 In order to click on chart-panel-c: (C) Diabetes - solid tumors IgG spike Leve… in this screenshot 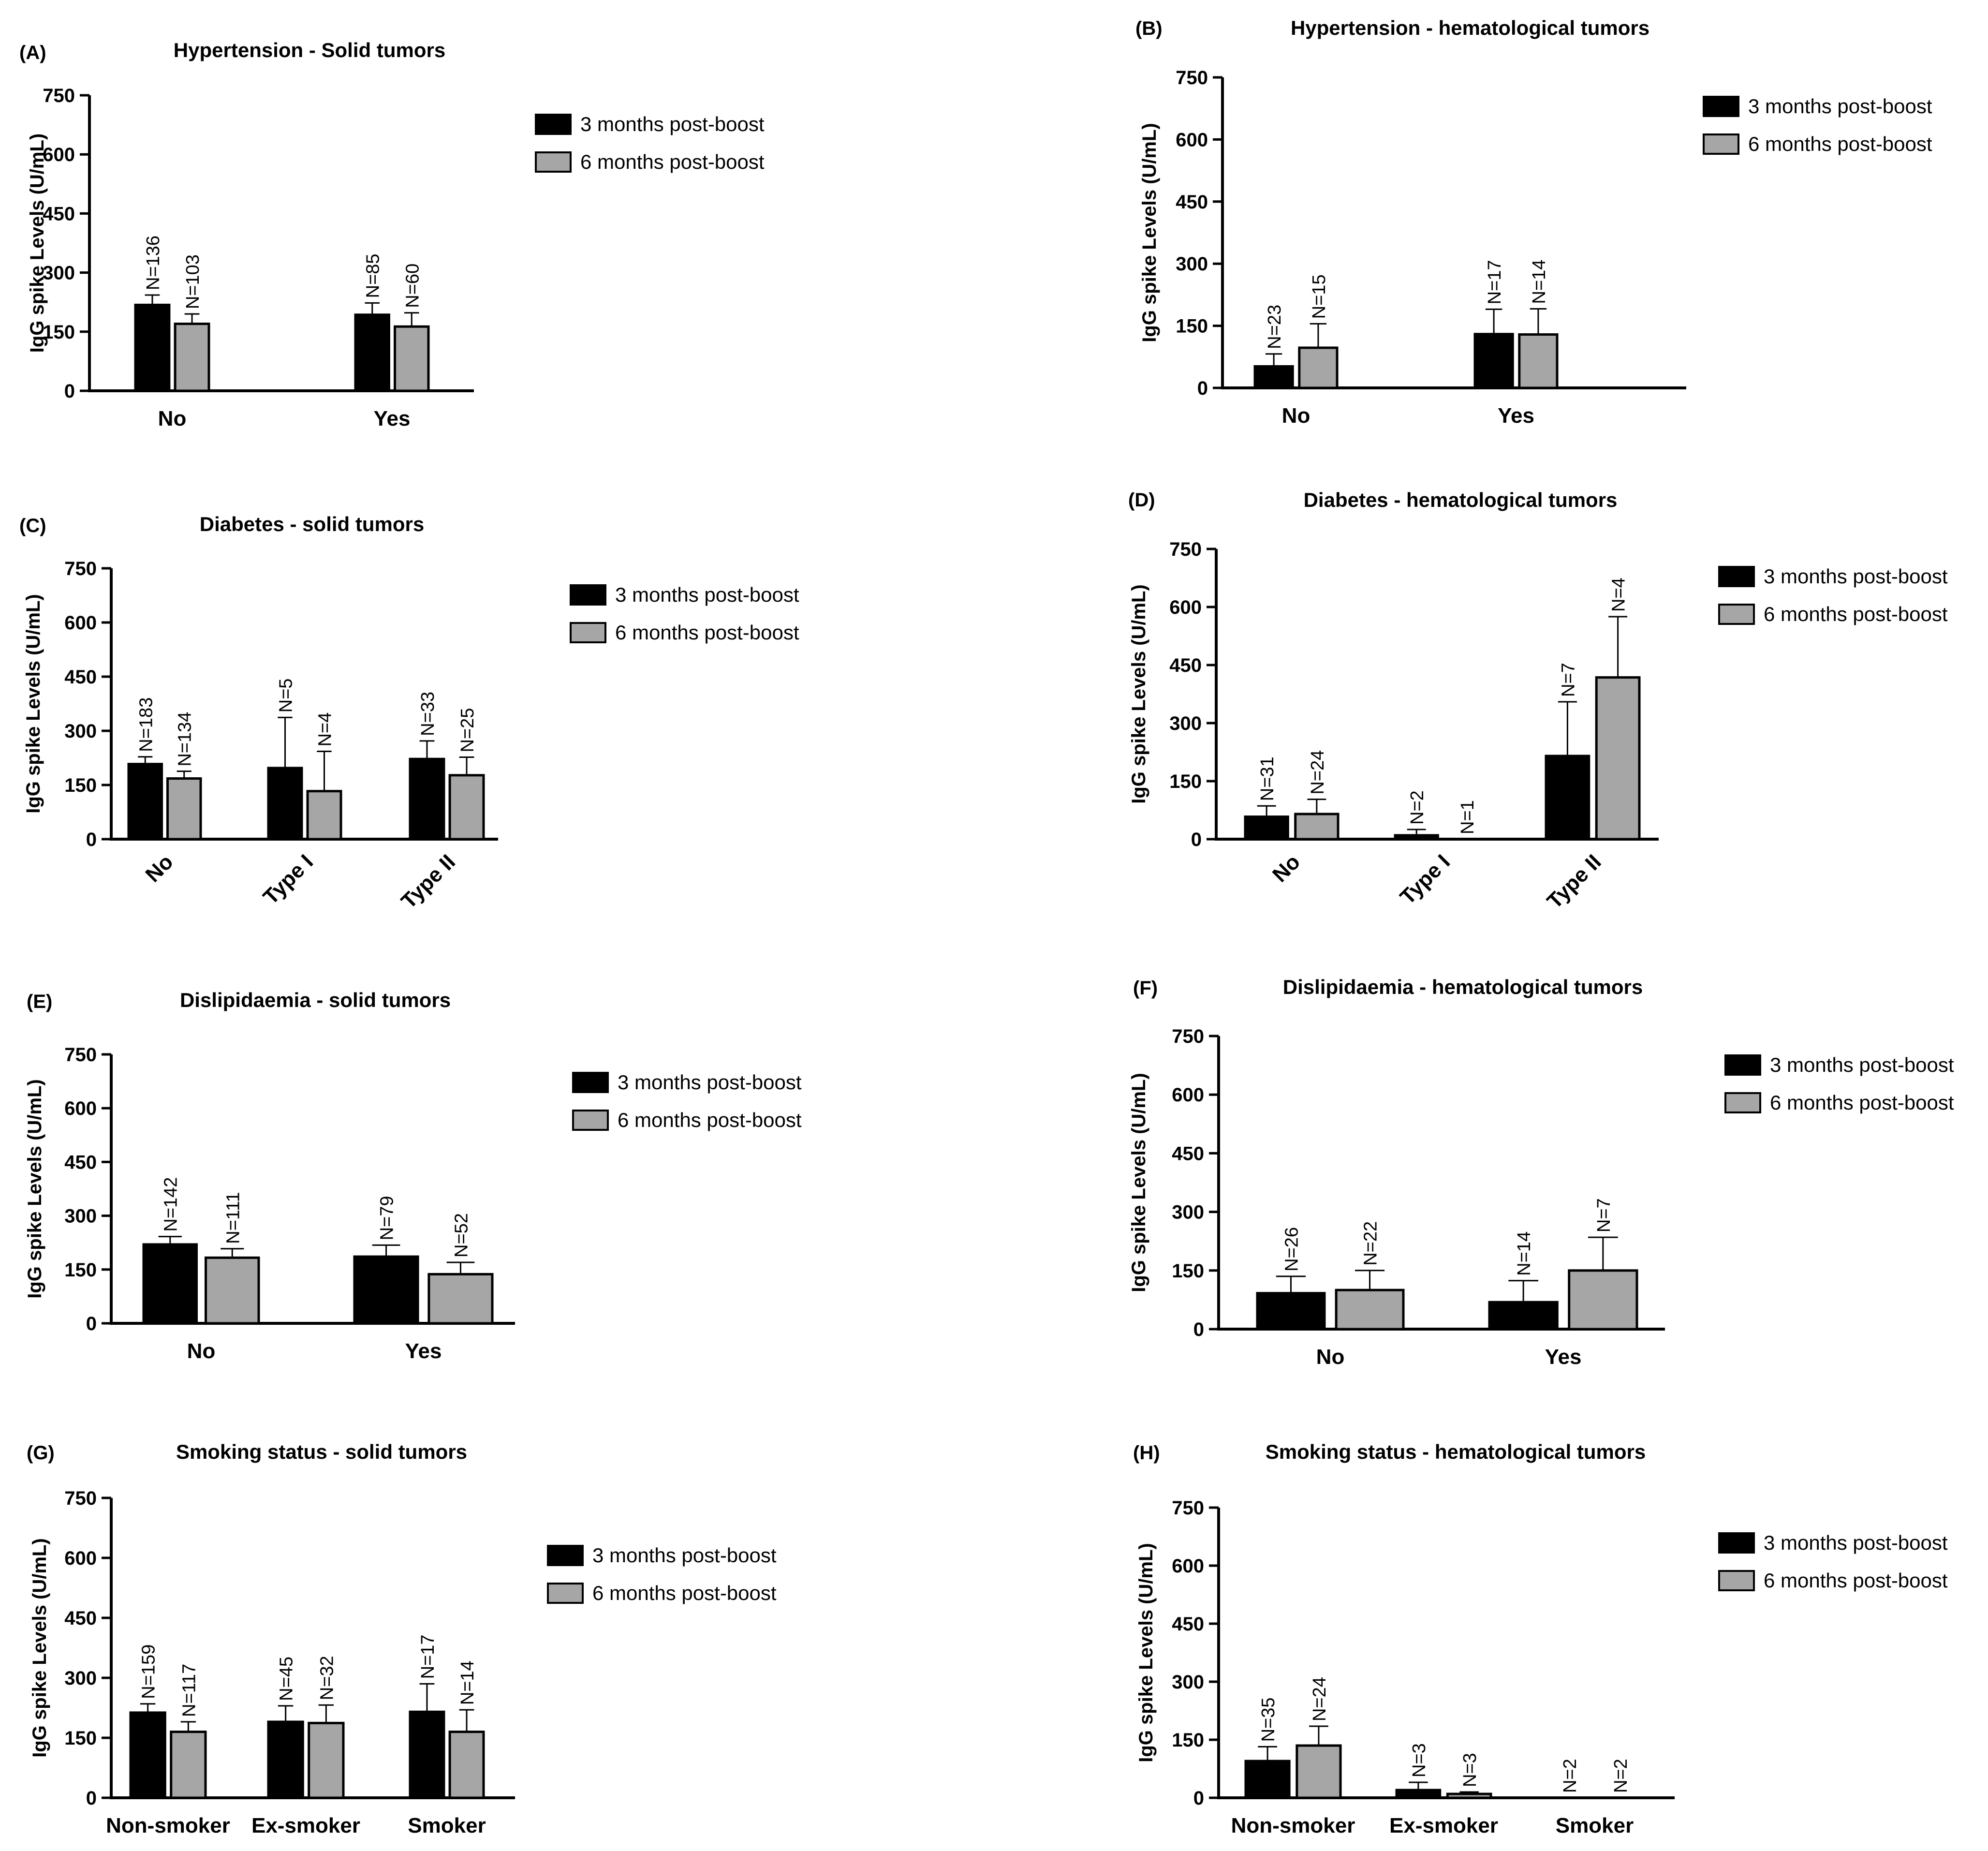, I will do `click(409, 713)`.